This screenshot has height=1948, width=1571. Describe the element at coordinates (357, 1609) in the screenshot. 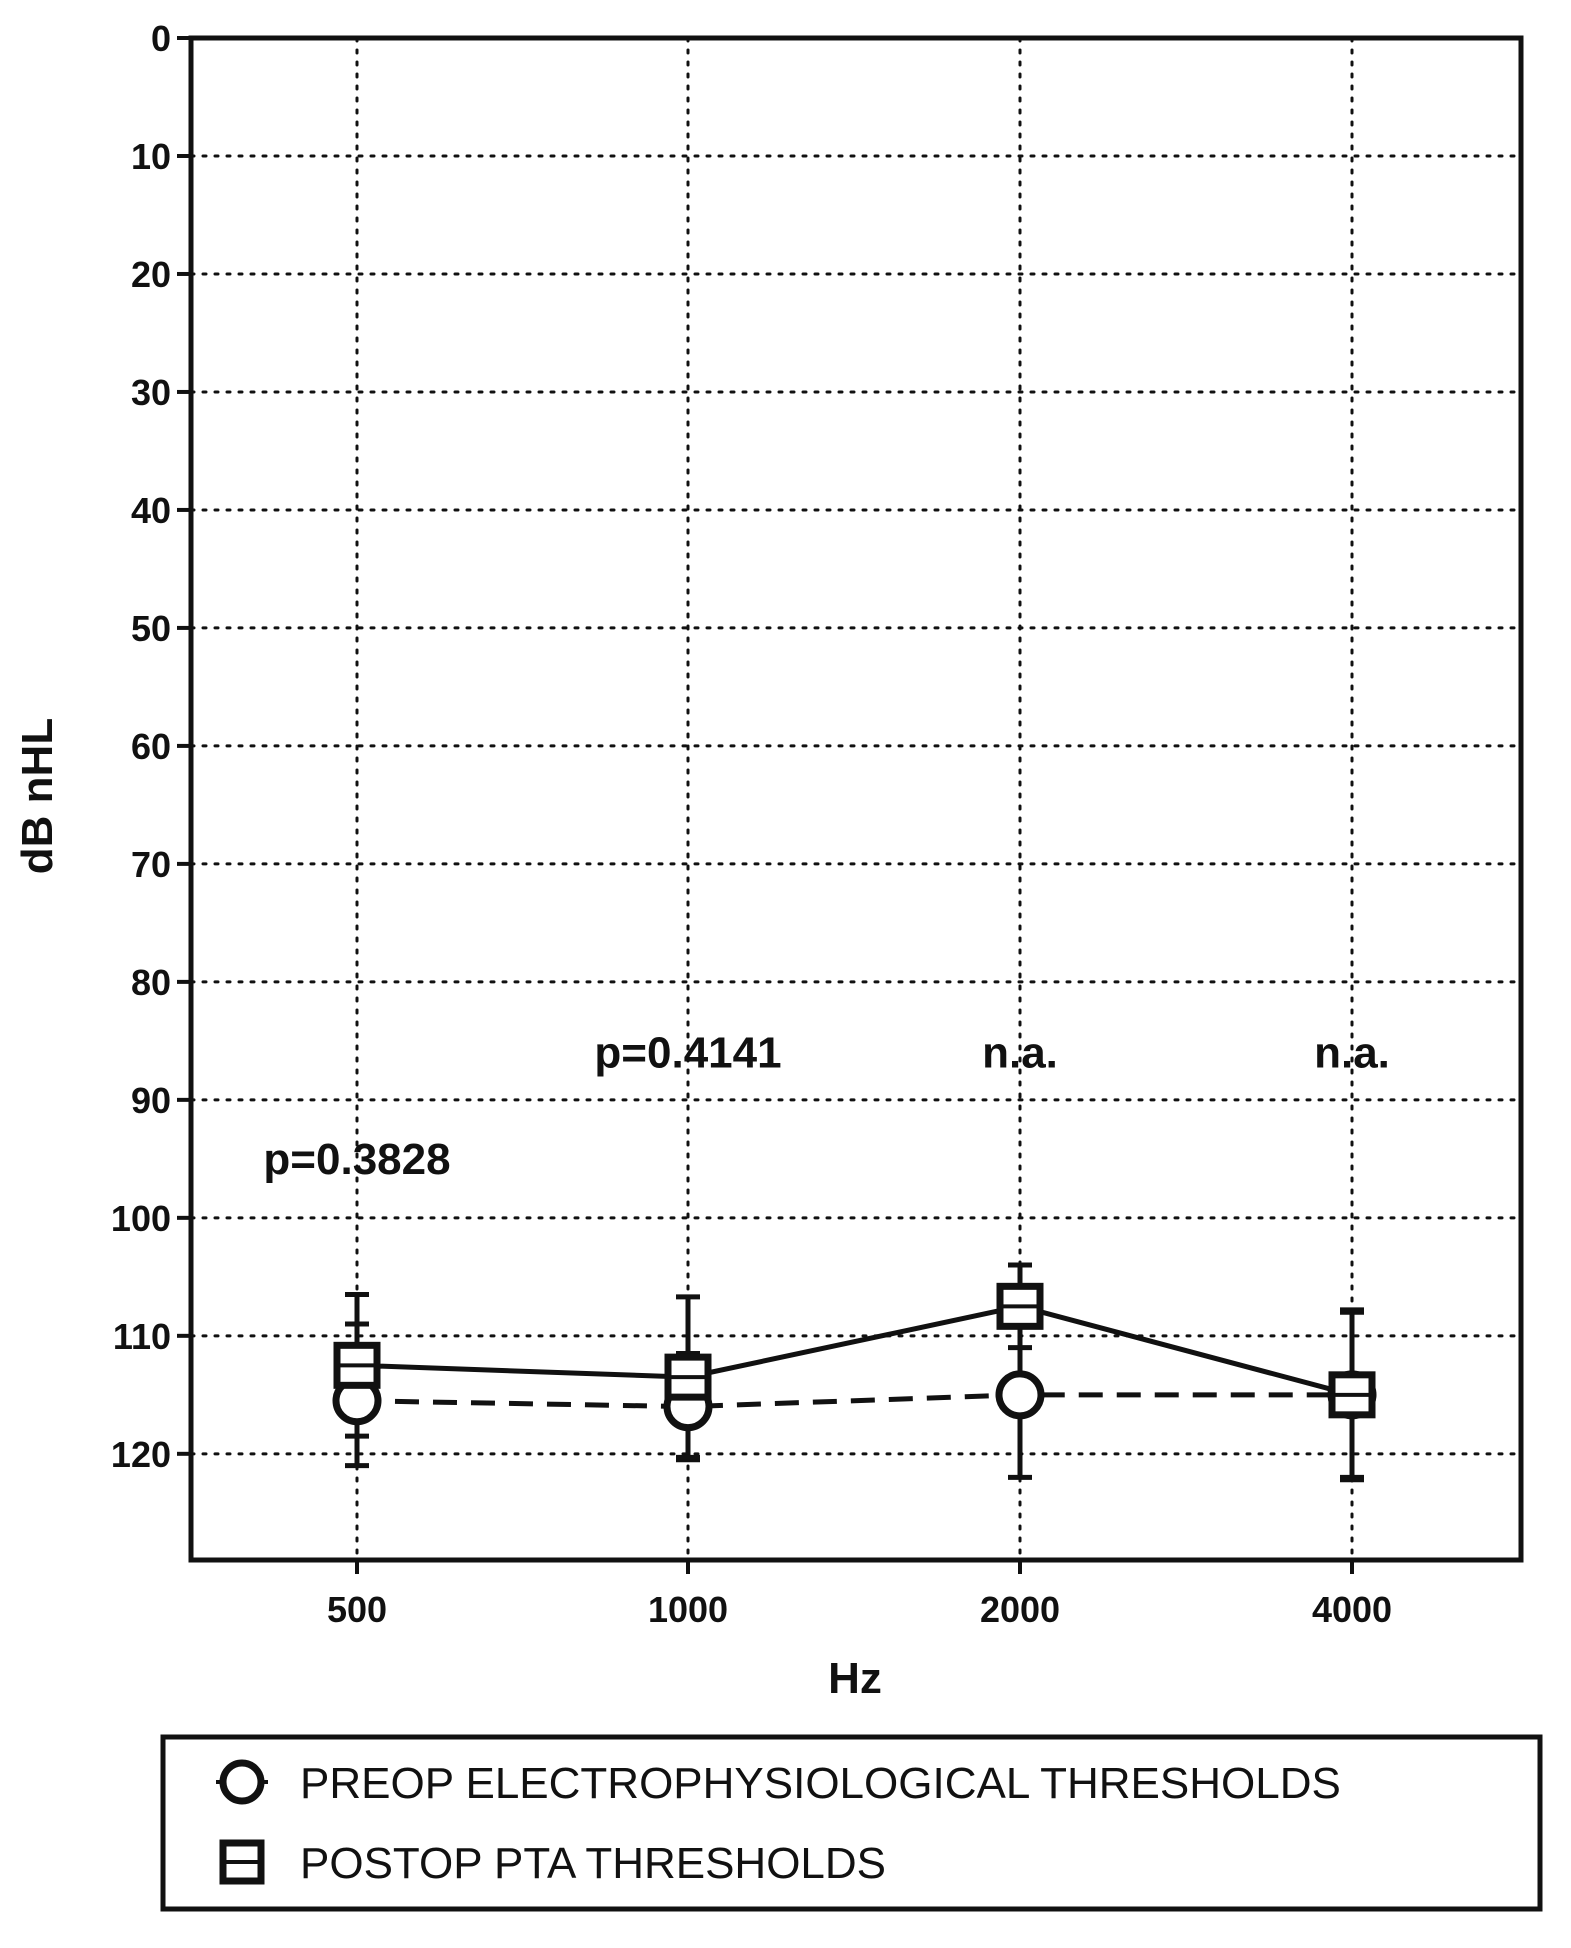

I see `x-tick-label: 500` at that location.